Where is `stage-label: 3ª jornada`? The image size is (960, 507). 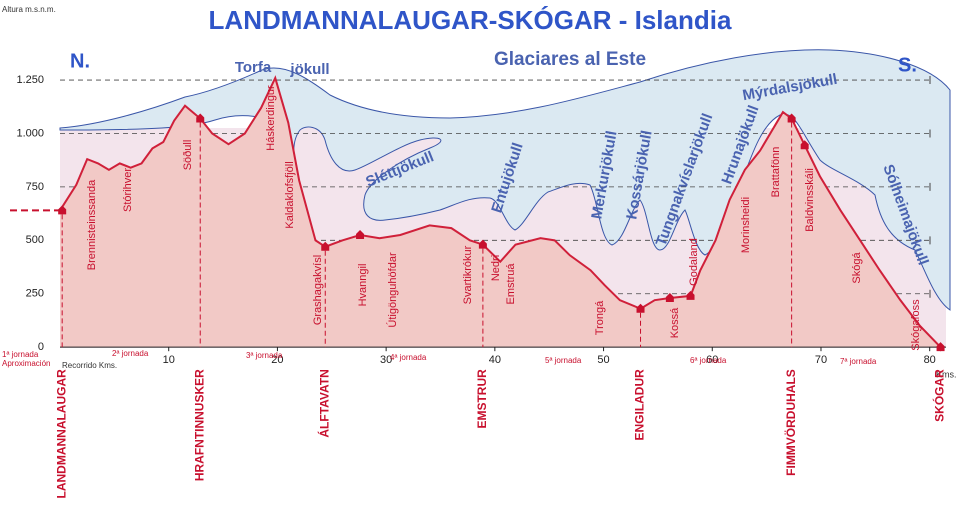 stage-label: 3ª jornada is located at coordinates (264, 355).